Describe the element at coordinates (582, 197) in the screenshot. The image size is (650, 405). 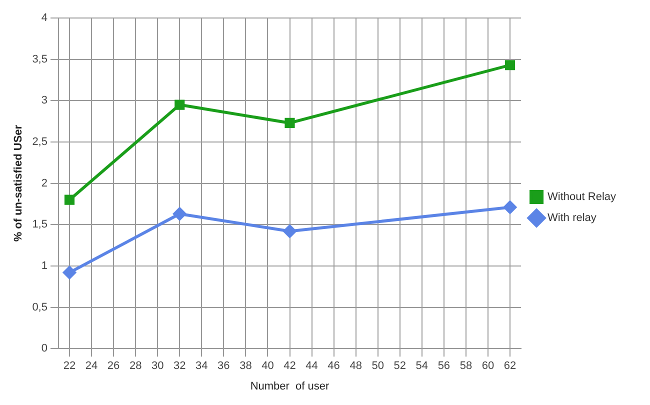
I see `legend-label: Without Relay` at that location.